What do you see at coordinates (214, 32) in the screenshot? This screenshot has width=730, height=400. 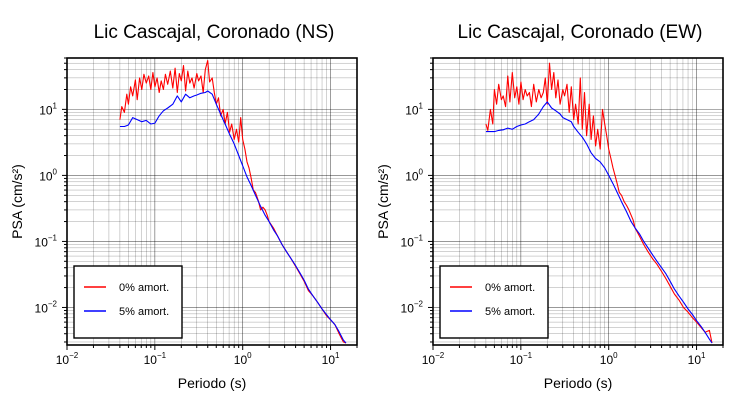 I see `chart-title: Lic Cascajal, Coronado (NS)` at bounding box center [214, 32].